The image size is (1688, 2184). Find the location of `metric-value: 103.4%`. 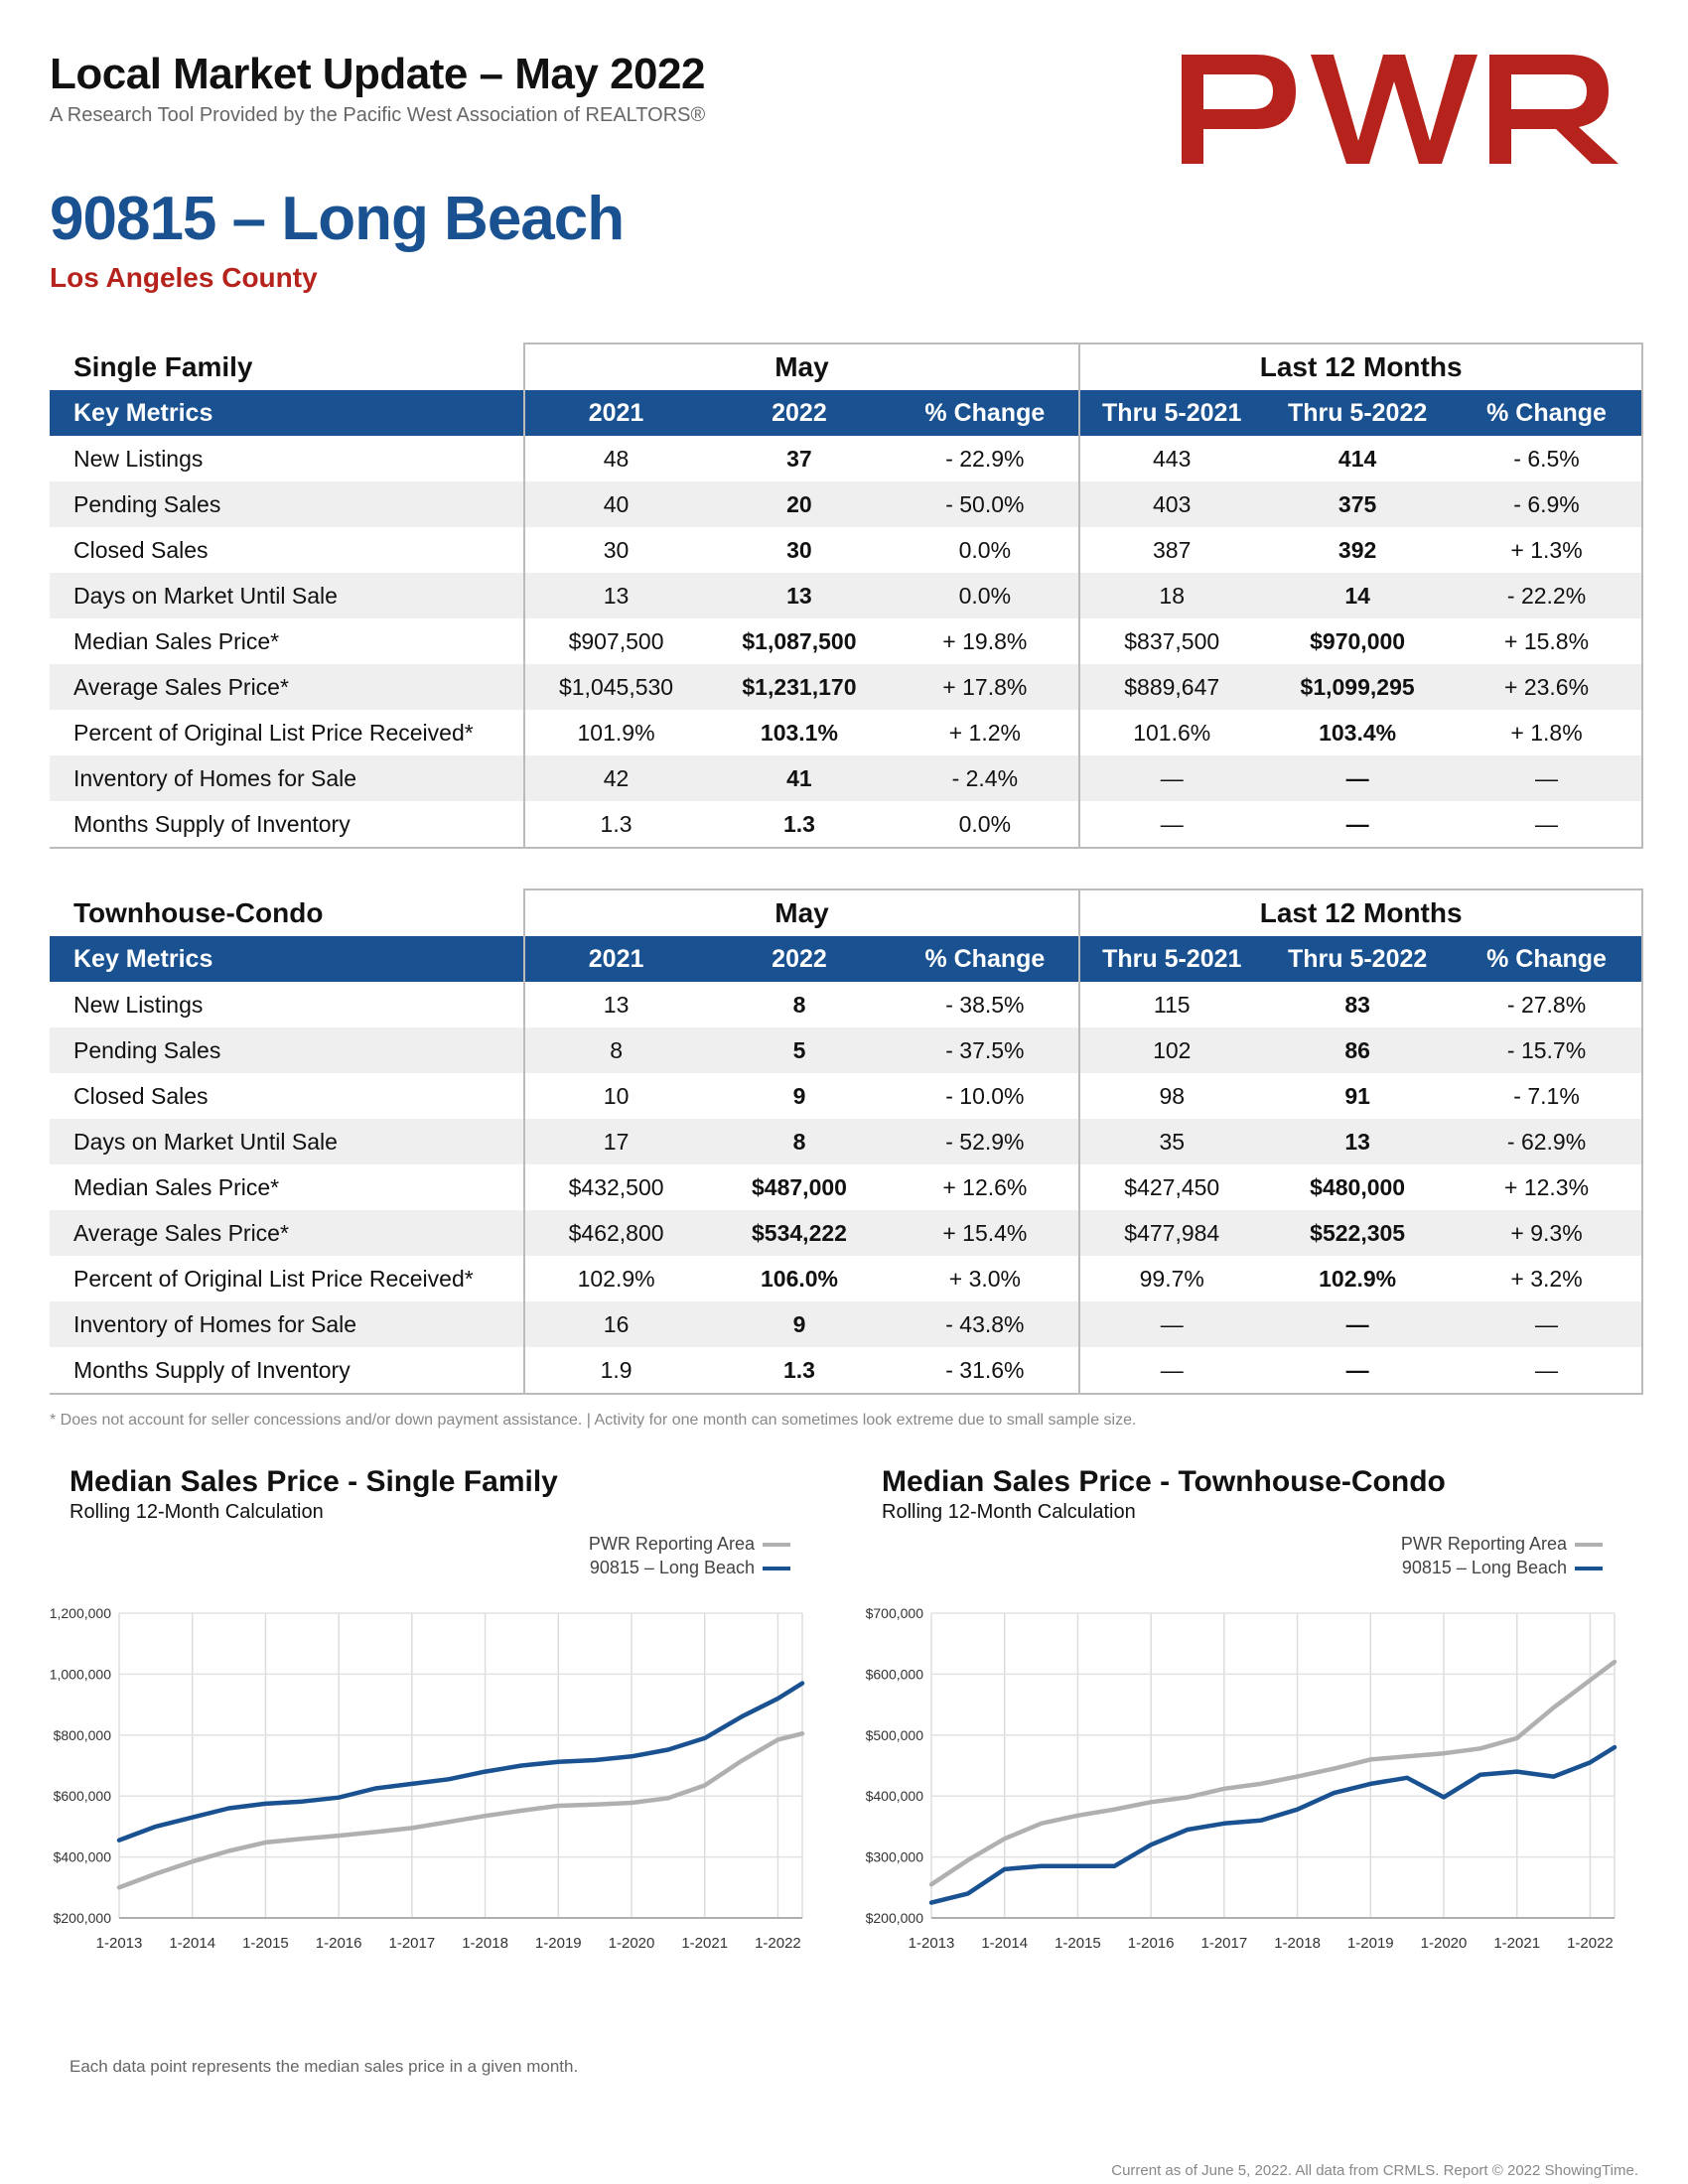

metric-value: 103.4% is located at coordinates (1358, 732).